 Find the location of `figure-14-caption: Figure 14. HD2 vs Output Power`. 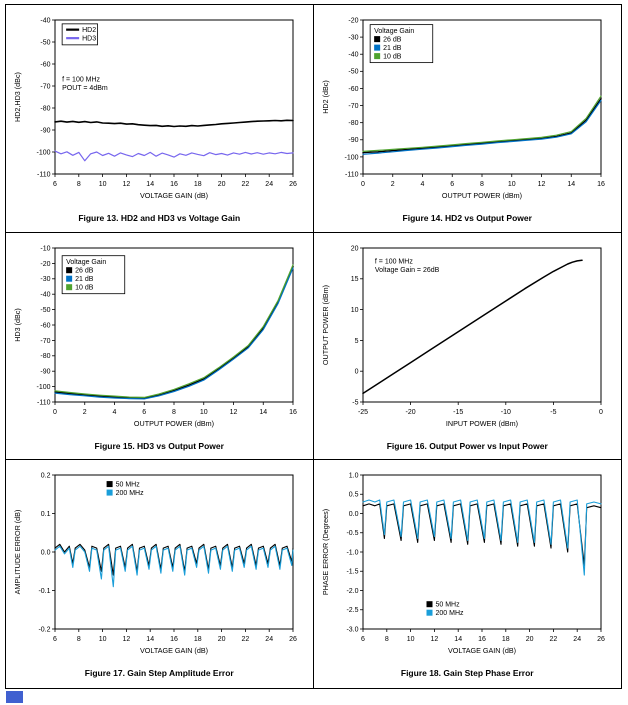

figure-14-caption: Figure 14. HD2 vs Output Power is located at coordinates (467, 218).